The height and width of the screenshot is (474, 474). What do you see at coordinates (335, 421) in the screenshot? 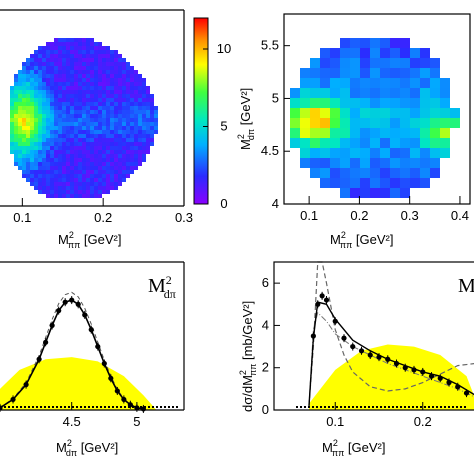
I see `x-tick-label: 0.1` at bounding box center [335, 421].